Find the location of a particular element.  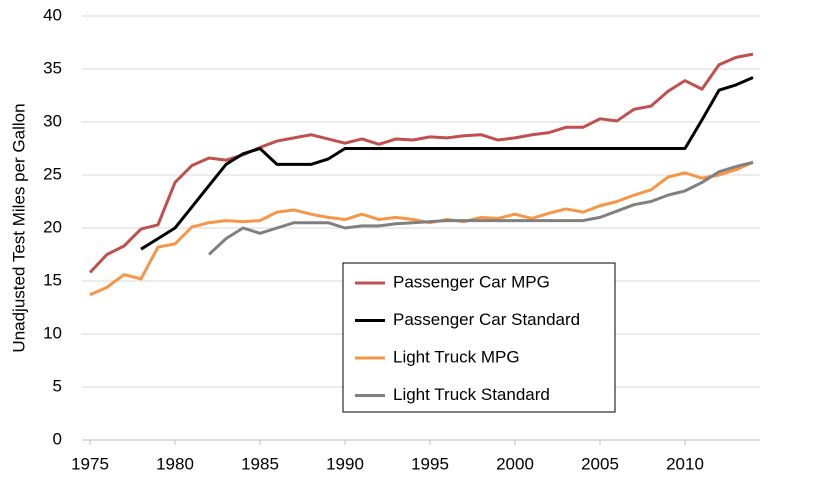

legend-label: Light Truck MPG is located at coordinates (456, 356).